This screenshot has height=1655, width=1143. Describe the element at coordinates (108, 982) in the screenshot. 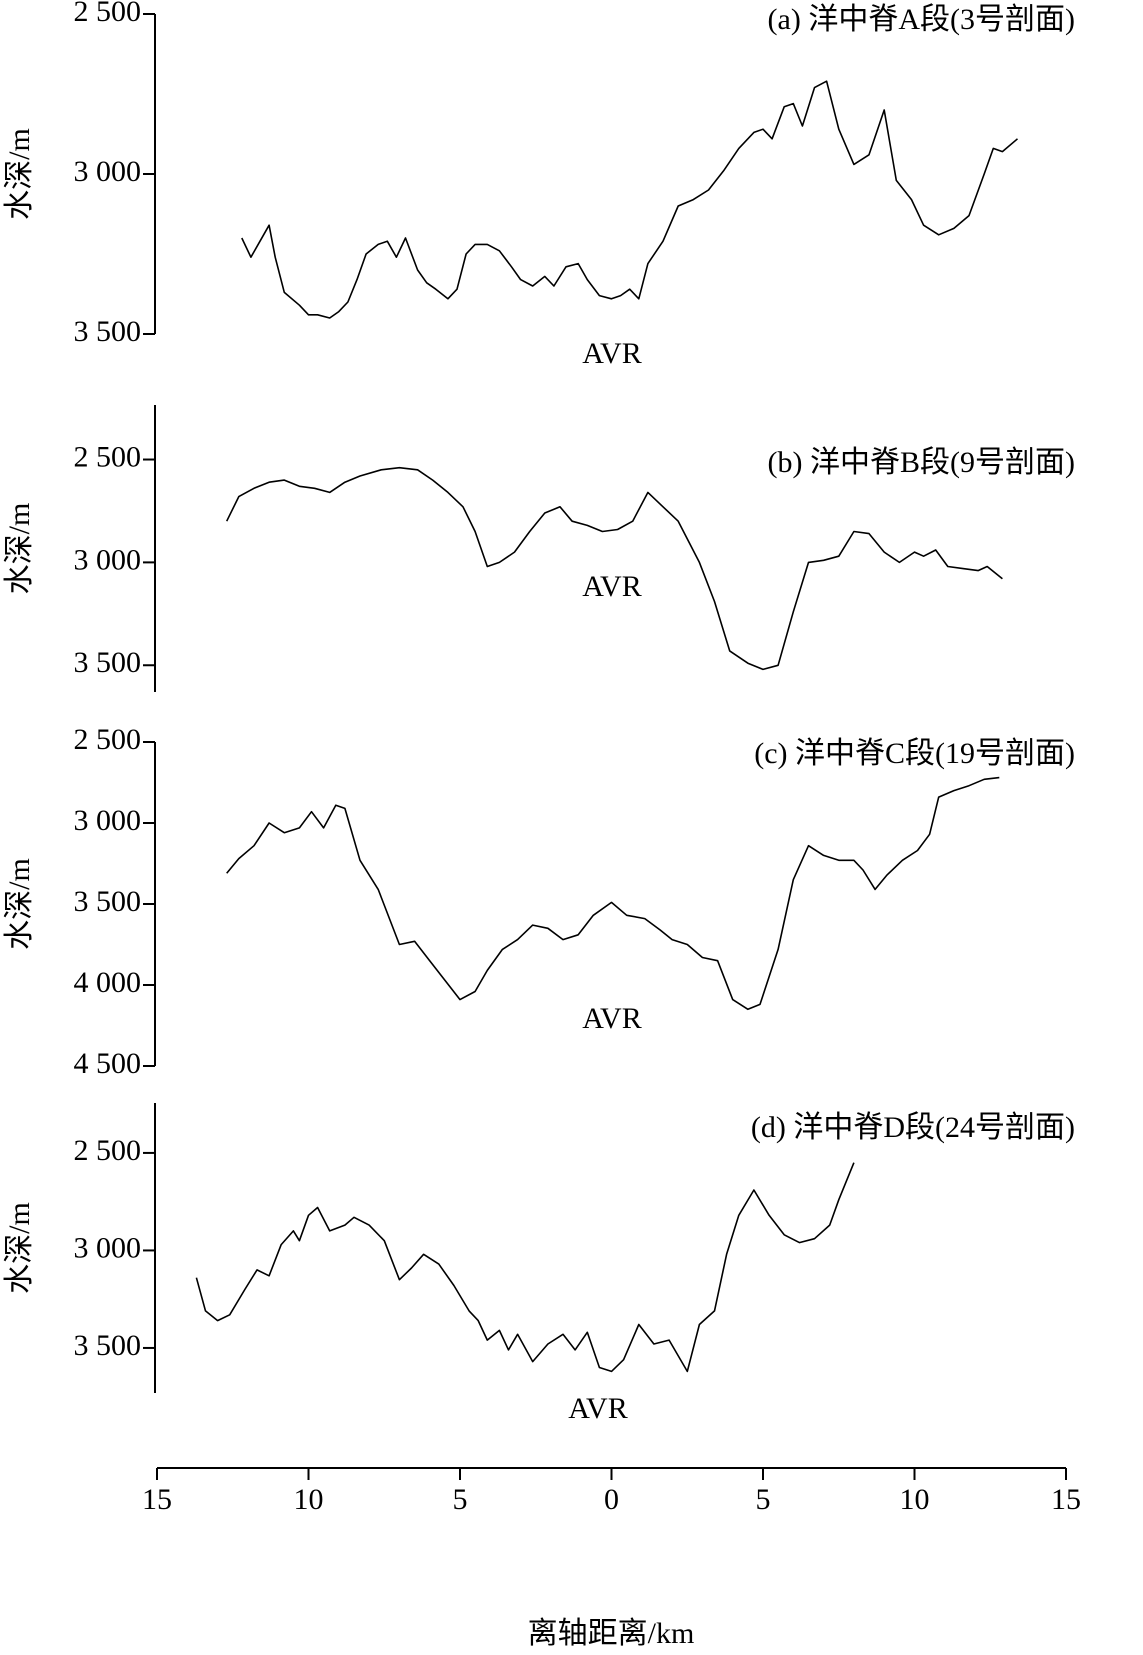

I see `y-tick-label: 4 000` at that location.